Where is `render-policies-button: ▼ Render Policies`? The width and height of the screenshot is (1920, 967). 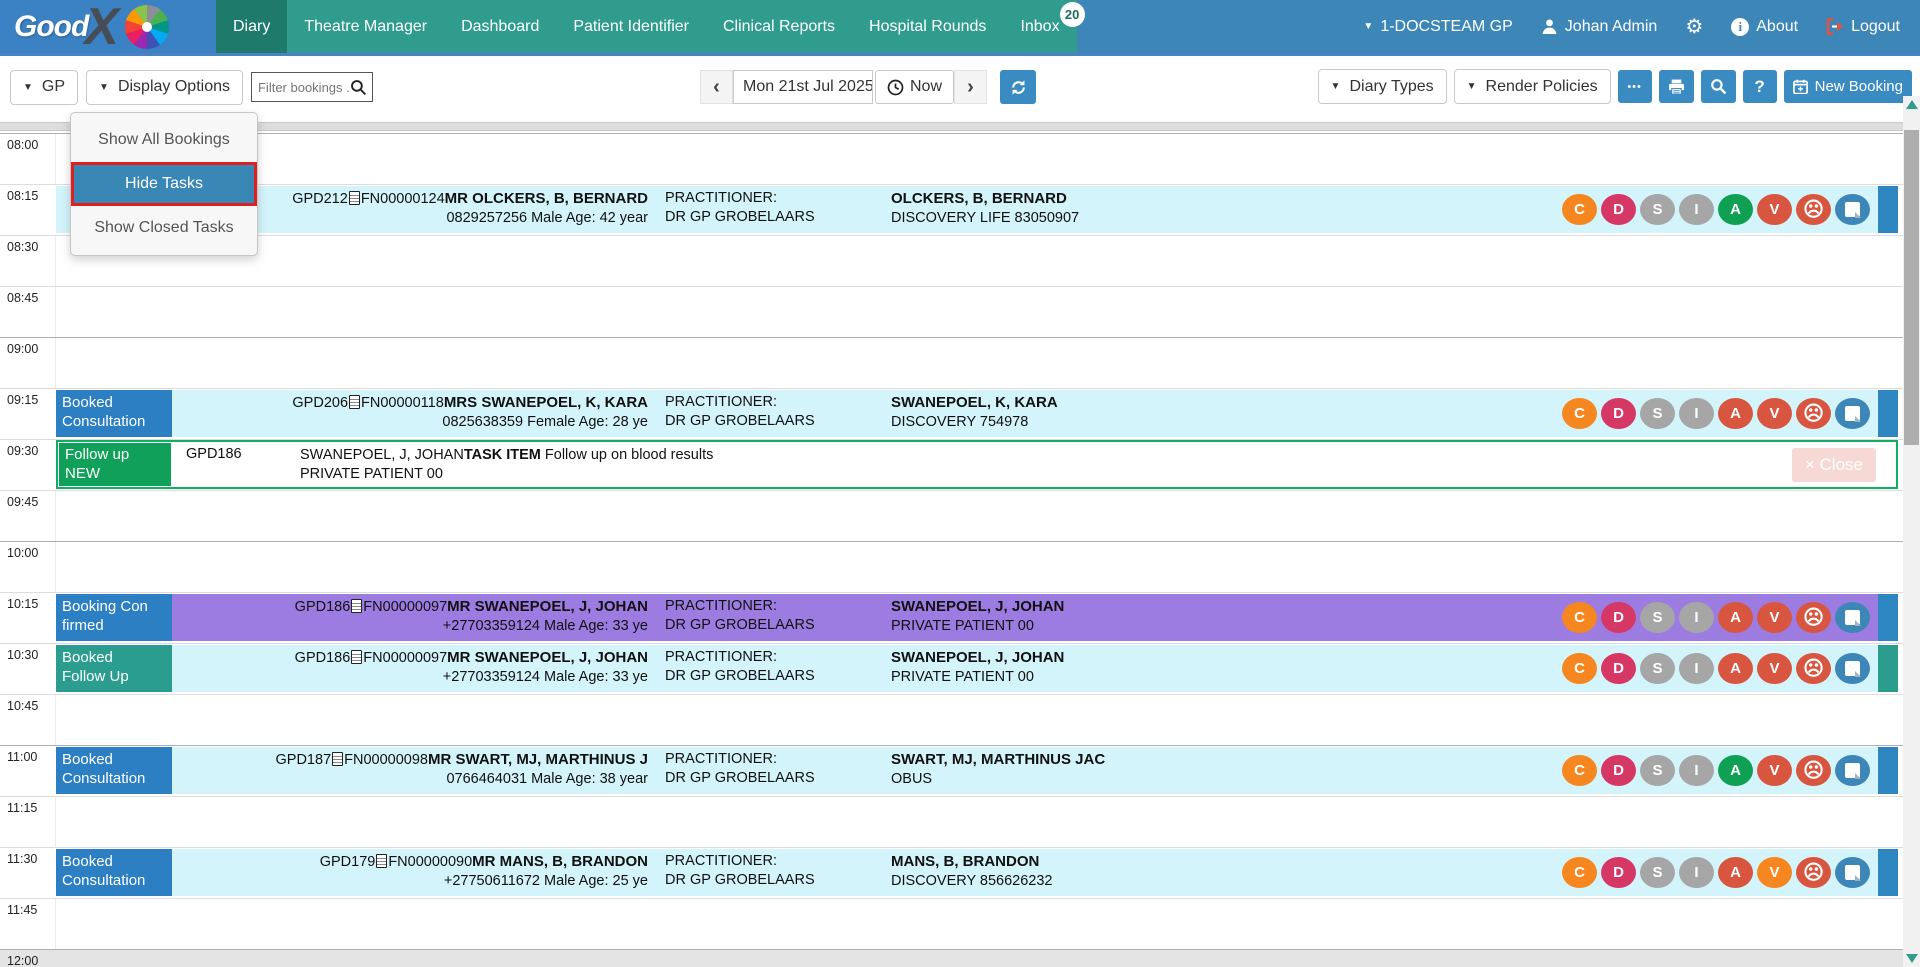
render-policies-button: ▼ Render Policies is located at coordinates (1532, 86).